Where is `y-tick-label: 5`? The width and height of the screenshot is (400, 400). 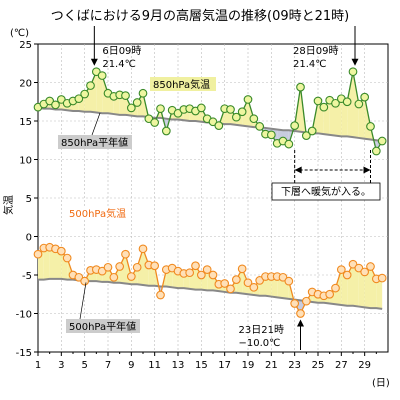 y-tick-label: 5 is located at coordinates (29, 199).